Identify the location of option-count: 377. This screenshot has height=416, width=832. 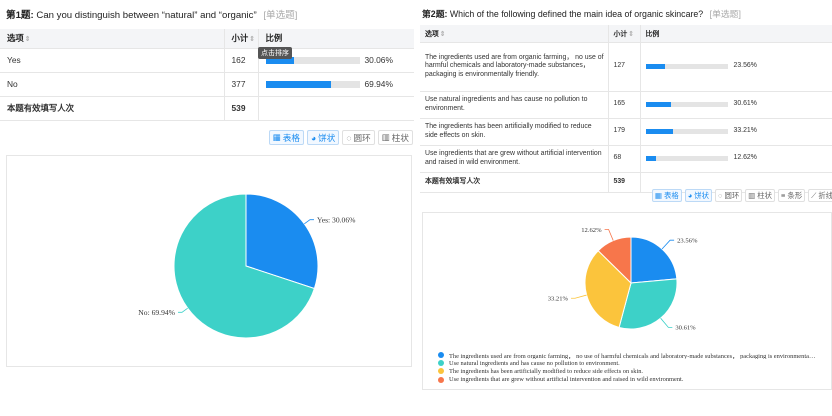
(240, 84).